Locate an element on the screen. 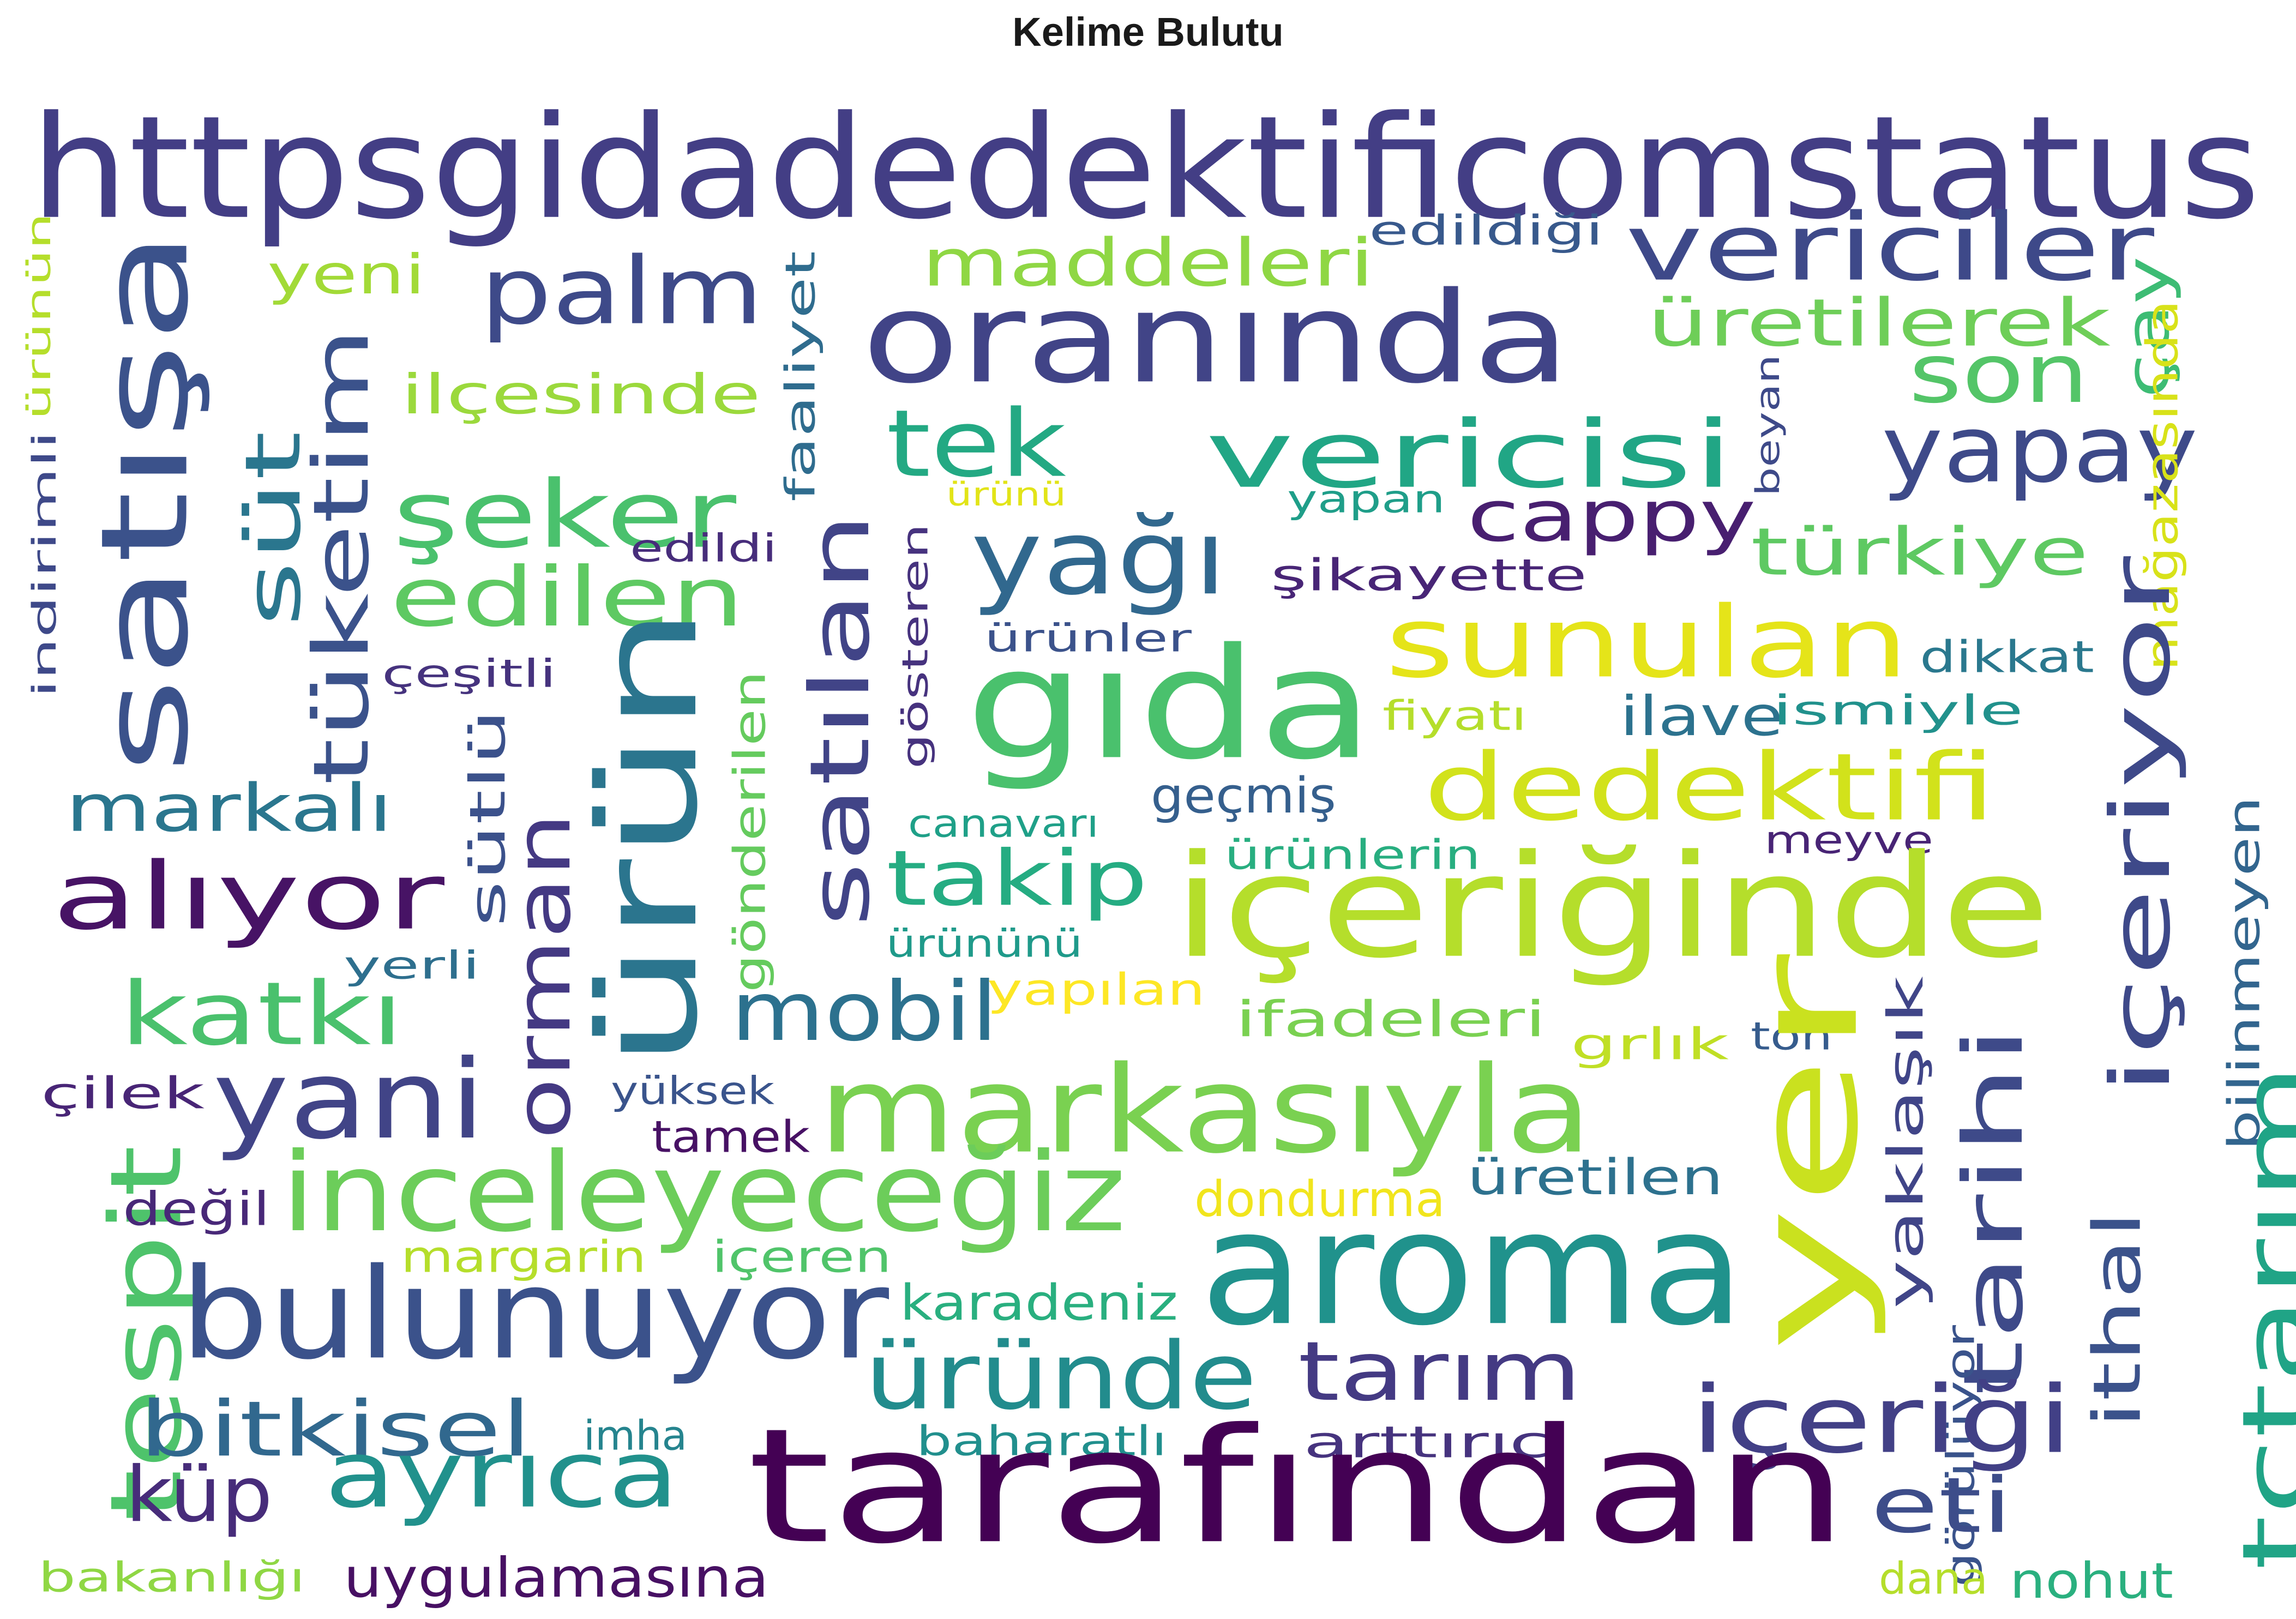 The height and width of the screenshot is (1619, 2296). word-bilinmeyen: bilinmeyen is located at coordinates (2244, 973).